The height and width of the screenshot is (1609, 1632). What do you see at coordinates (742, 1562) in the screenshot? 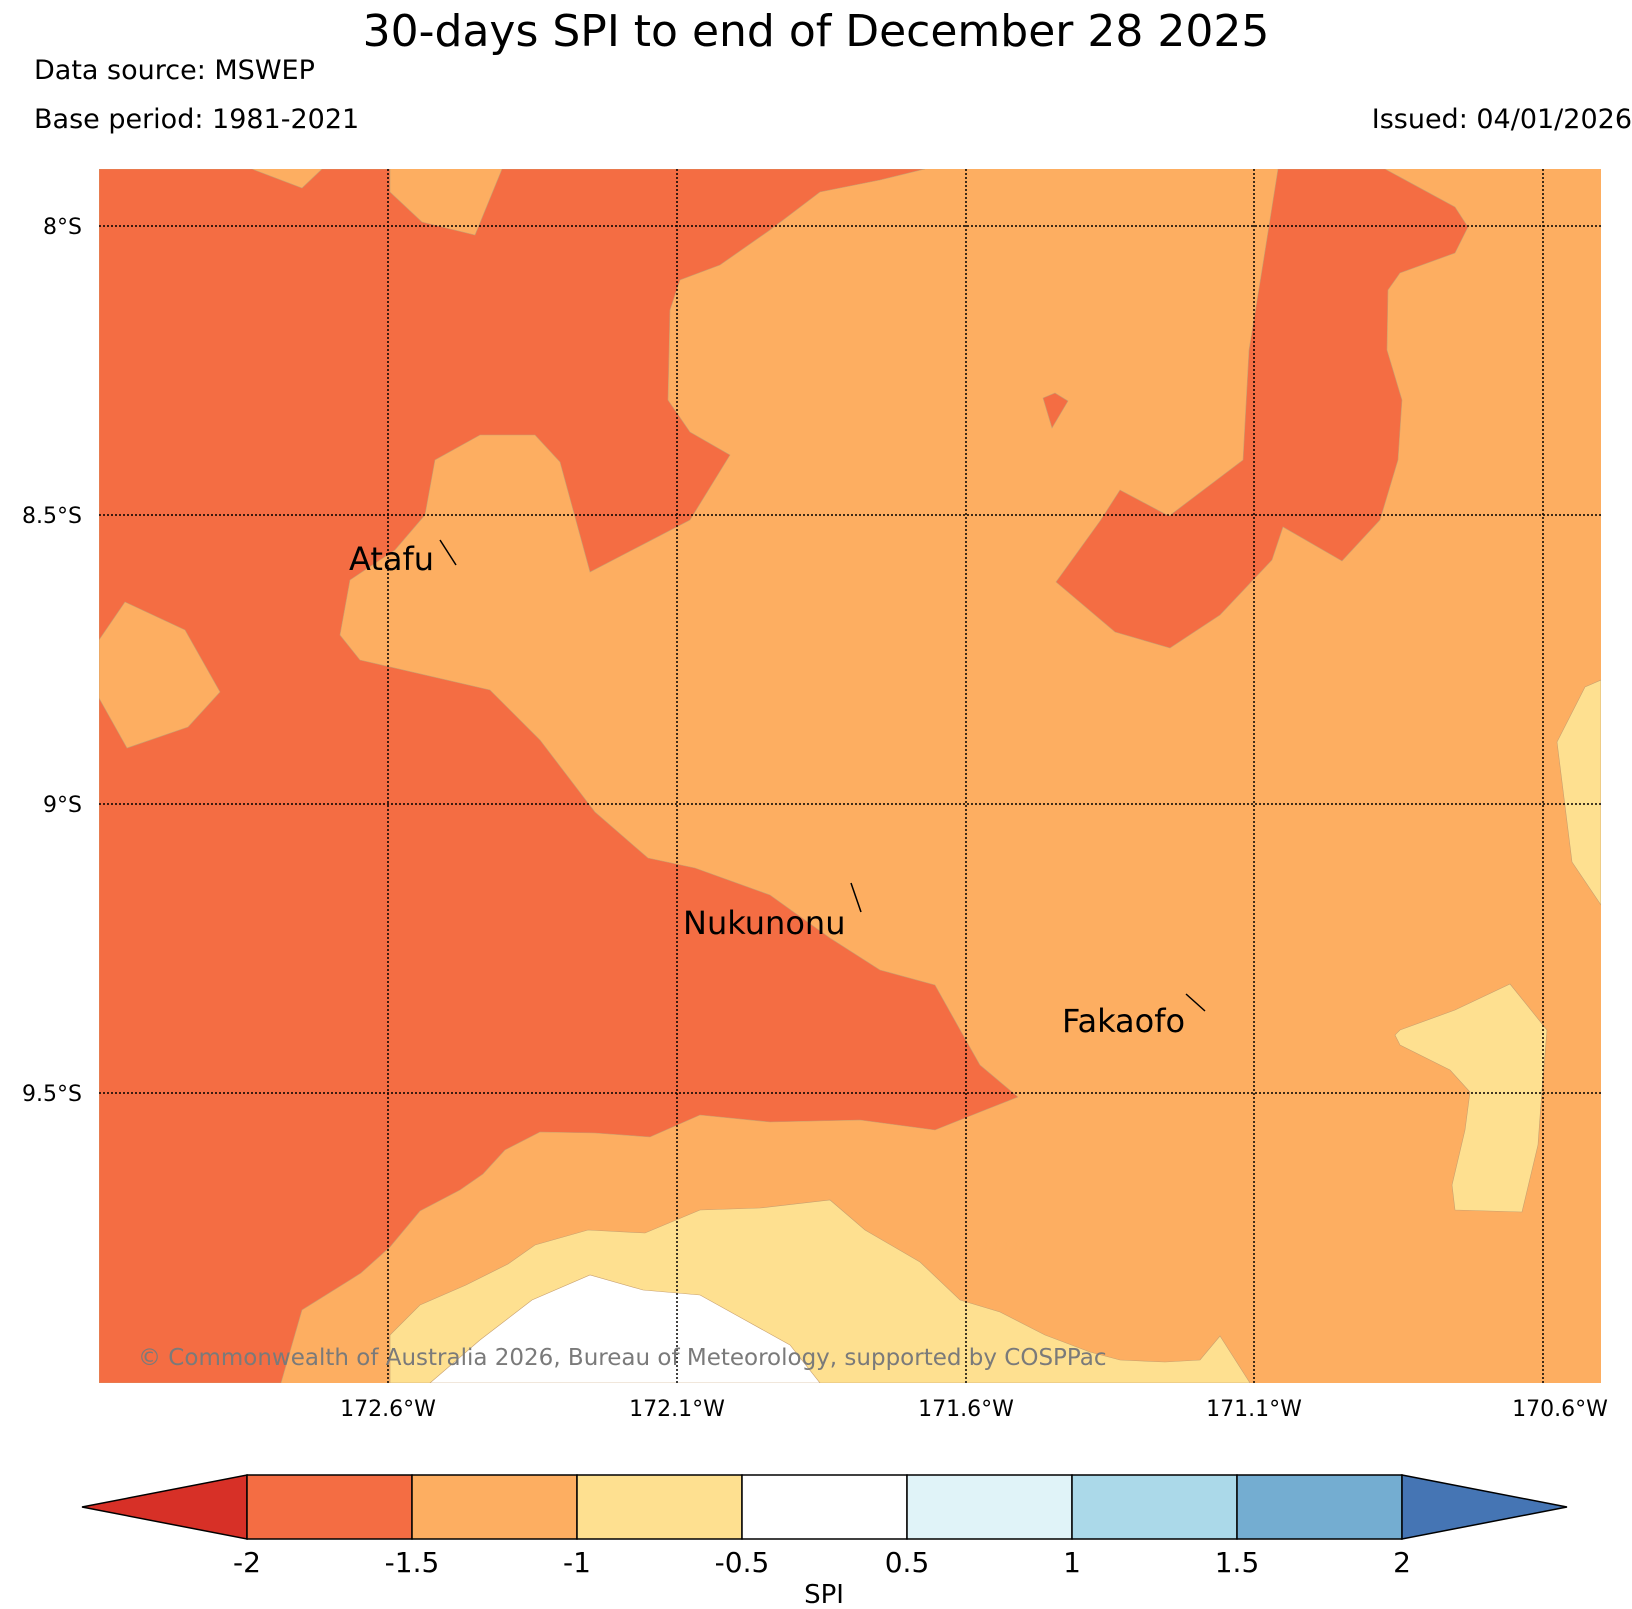
I see `colorbar-tick-minus-0-5: -0.5` at bounding box center [742, 1562].